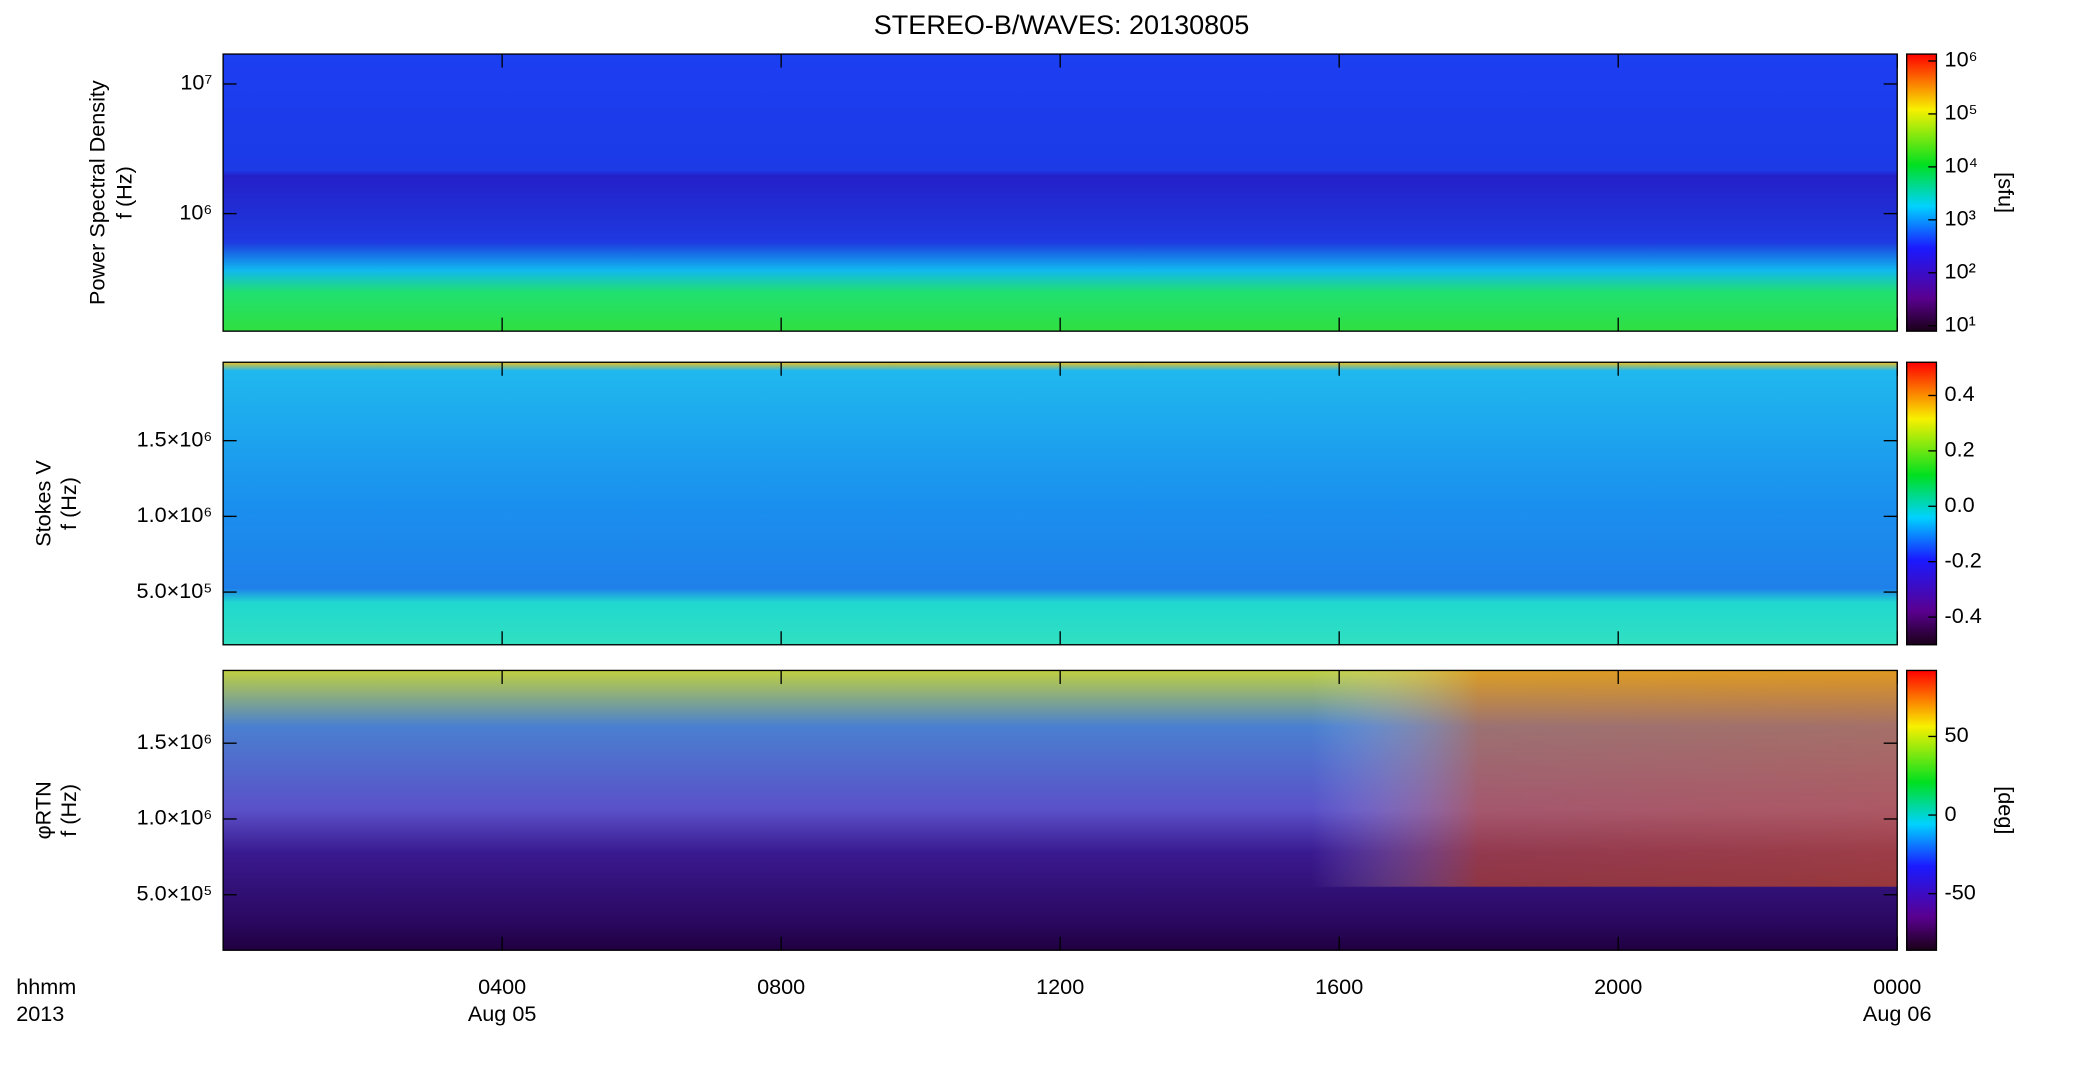 This screenshot has width=2096, height=1080. What do you see at coordinates (1961, 112) in the screenshot?
I see `colorbar-tick-label: 10⁵` at bounding box center [1961, 112].